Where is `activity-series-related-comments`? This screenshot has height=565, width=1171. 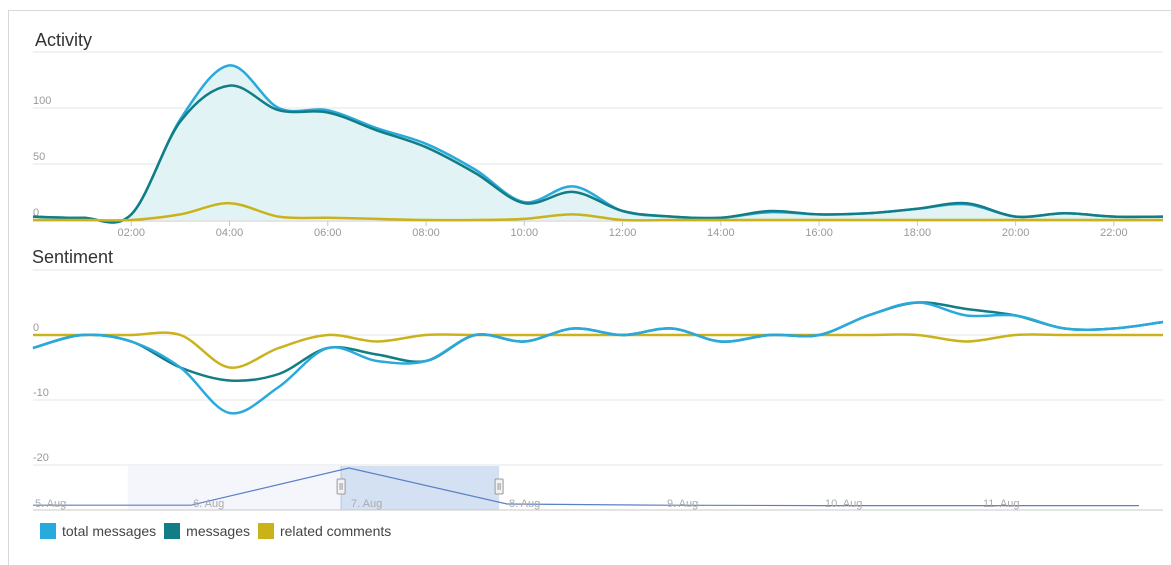 activity-series-related-comments is located at coordinates (598, 211).